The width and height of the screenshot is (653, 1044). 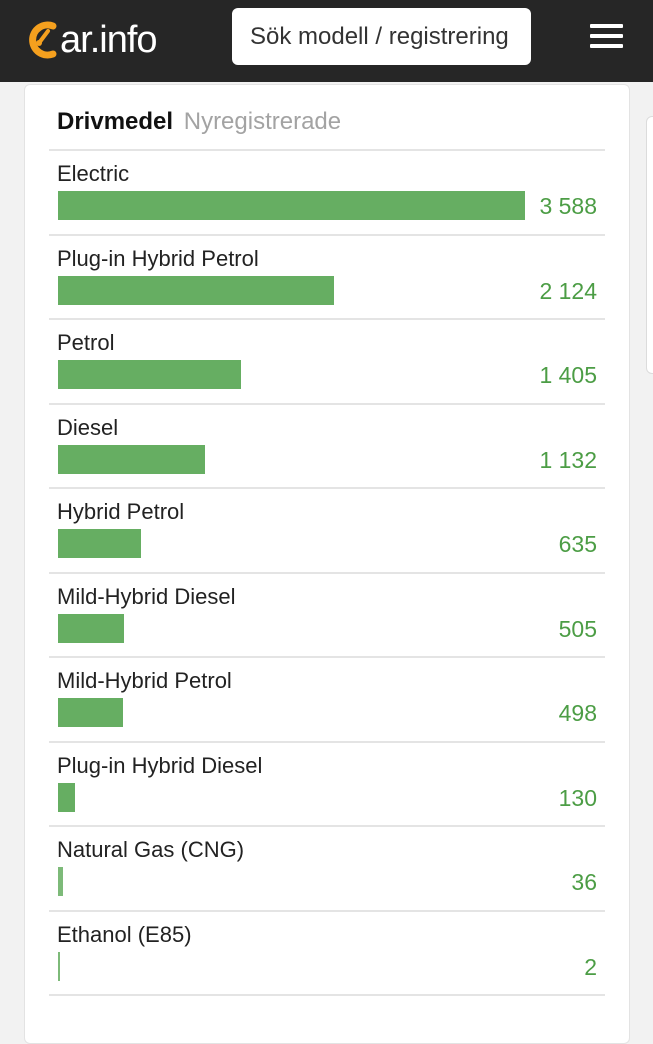 I want to click on speedometer-logo-icon, so click(x=43, y=40).